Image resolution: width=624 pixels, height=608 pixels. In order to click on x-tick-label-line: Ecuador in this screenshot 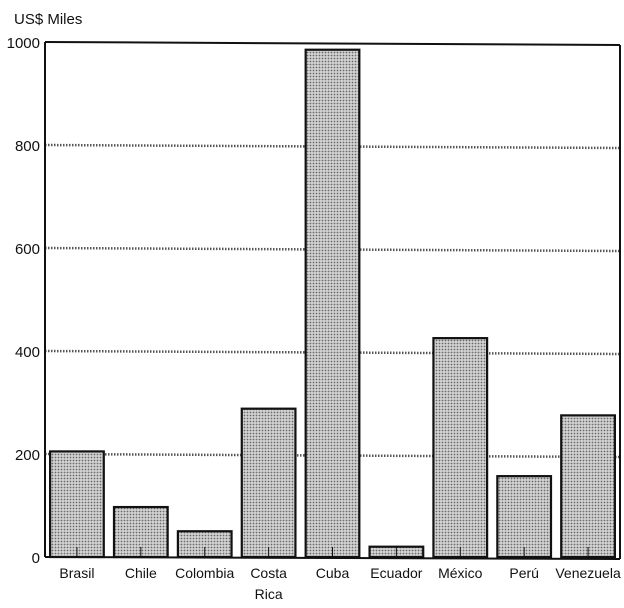, I will do `click(396, 573)`.